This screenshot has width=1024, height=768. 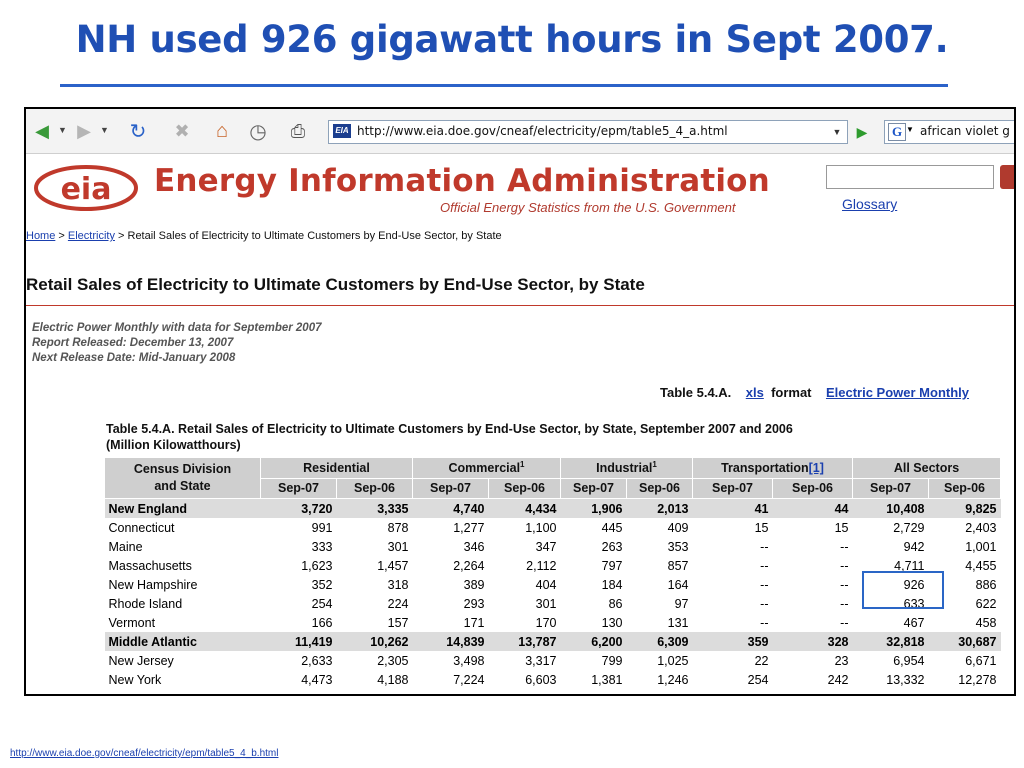 What do you see at coordinates (910, 177) in the screenshot?
I see `site-search-input` at bounding box center [910, 177].